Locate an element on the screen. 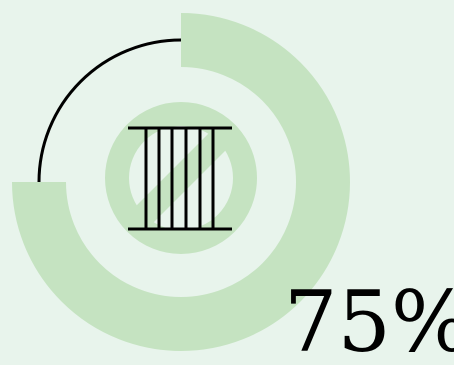 The height and width of the screenshot is (365, 454). progress-remainder-arc is located at coordinates (109, 110).